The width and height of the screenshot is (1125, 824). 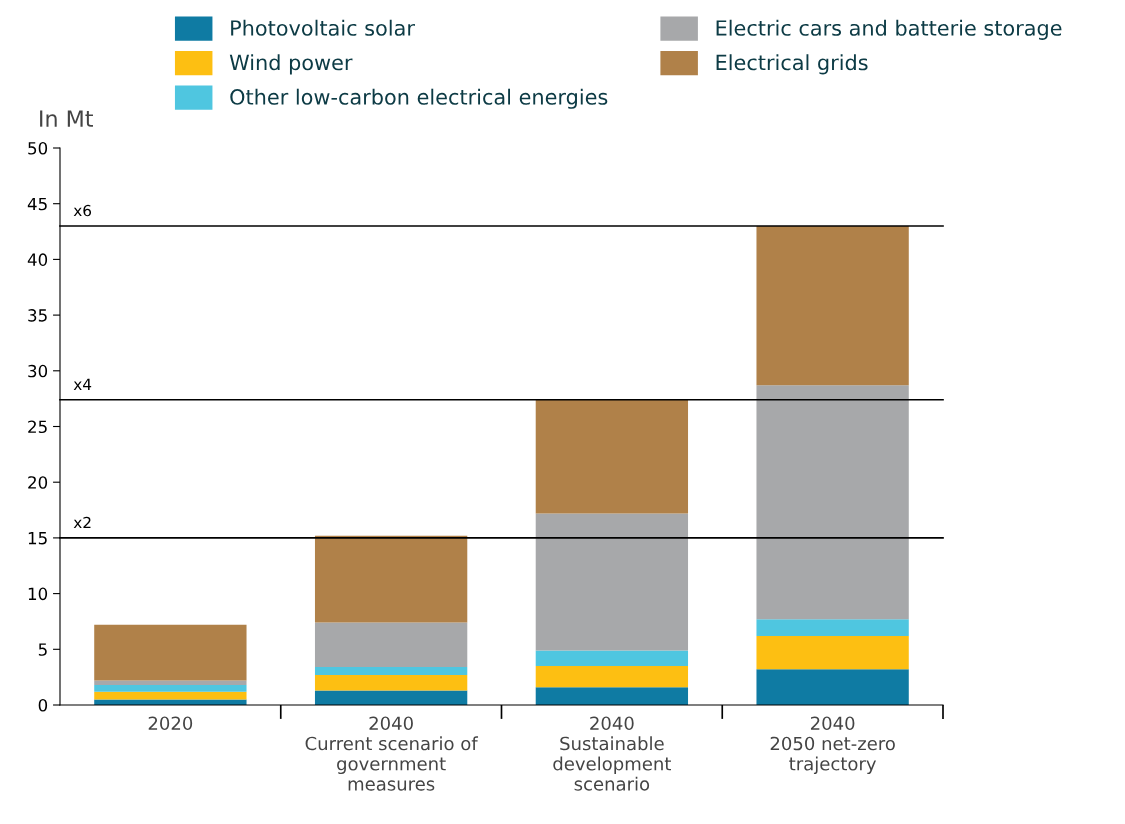 I want to click on y-tick-label: 15, so click(x=37, y=538).